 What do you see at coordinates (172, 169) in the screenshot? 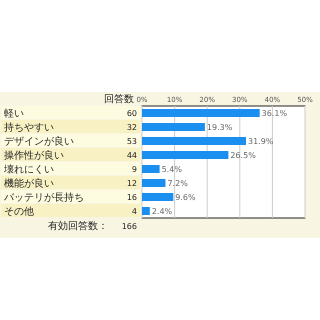
I see `text: 5.4%` at bounding box center [172, 169].